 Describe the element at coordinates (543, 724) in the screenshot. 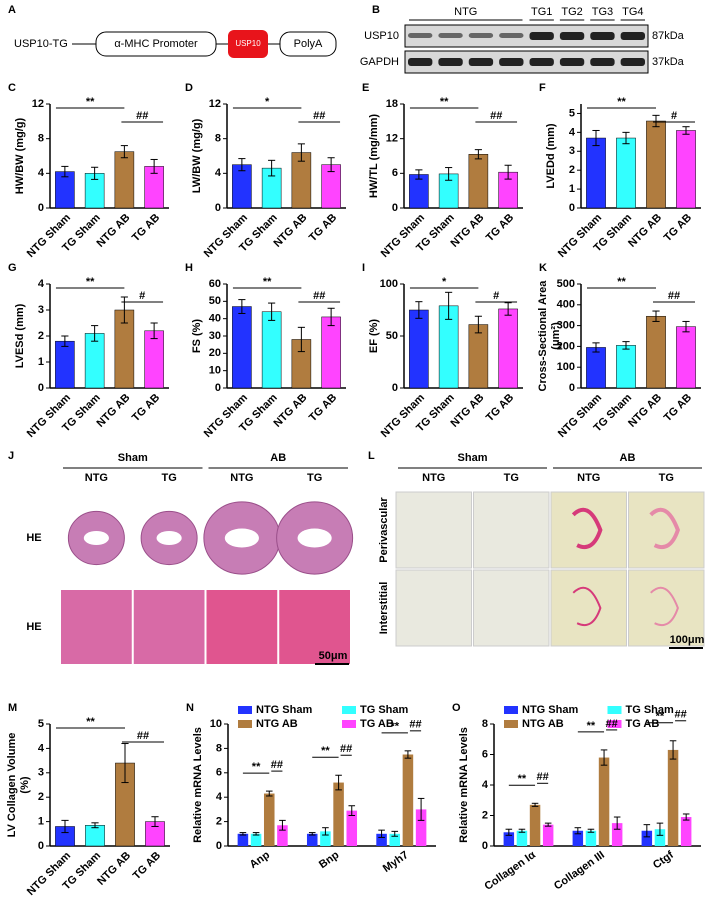

I see `legend-label: NTG AB` at that location.